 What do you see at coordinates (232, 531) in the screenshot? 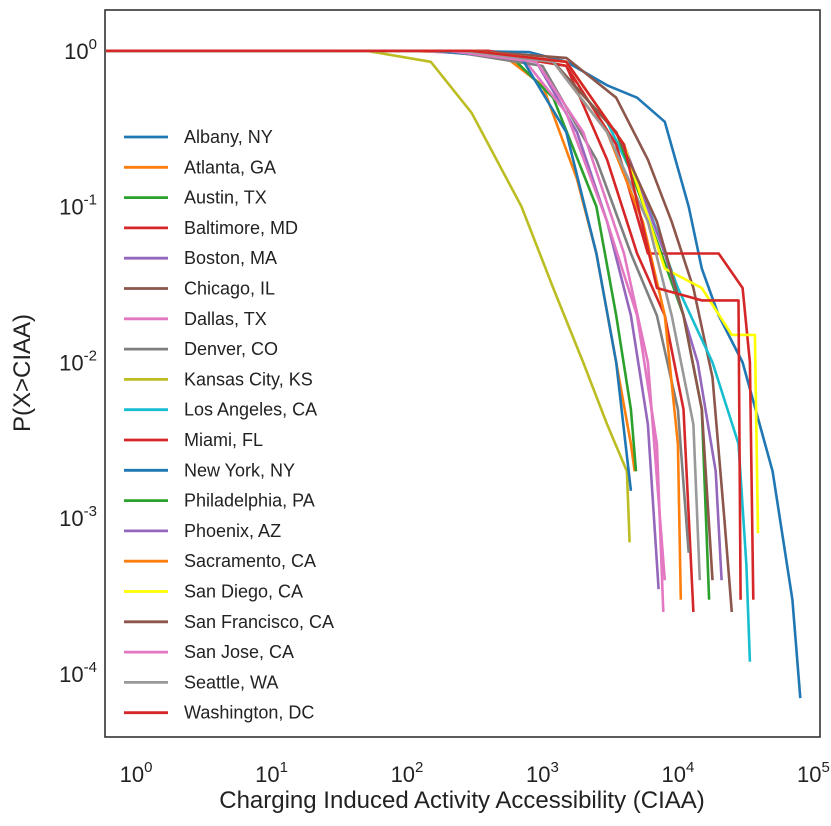
I see `legend-entry-13: Phoenix, AZ` at bounding box center [232, 531].